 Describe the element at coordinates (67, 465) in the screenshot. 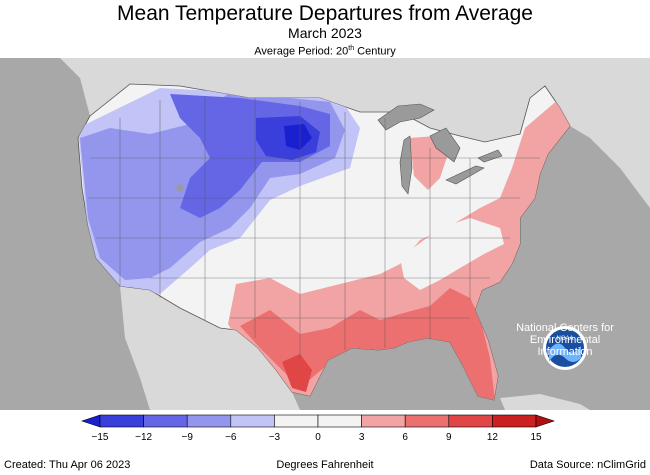

I see `created-date: Created: Thu Apr 06 2023` at that location.